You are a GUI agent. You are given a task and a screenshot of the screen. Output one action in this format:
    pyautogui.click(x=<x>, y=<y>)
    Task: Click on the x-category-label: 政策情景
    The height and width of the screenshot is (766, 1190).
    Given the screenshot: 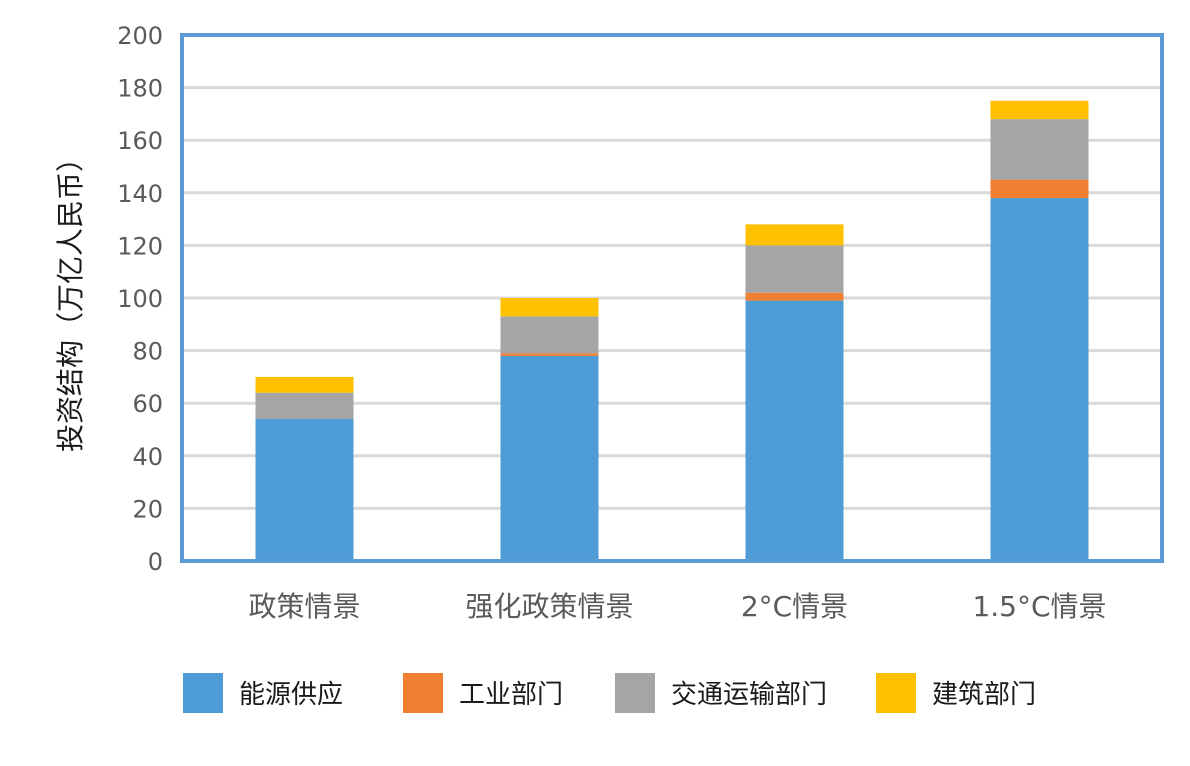 What is the action you would take?
    pyautogui.click(x=304, y=606)
    